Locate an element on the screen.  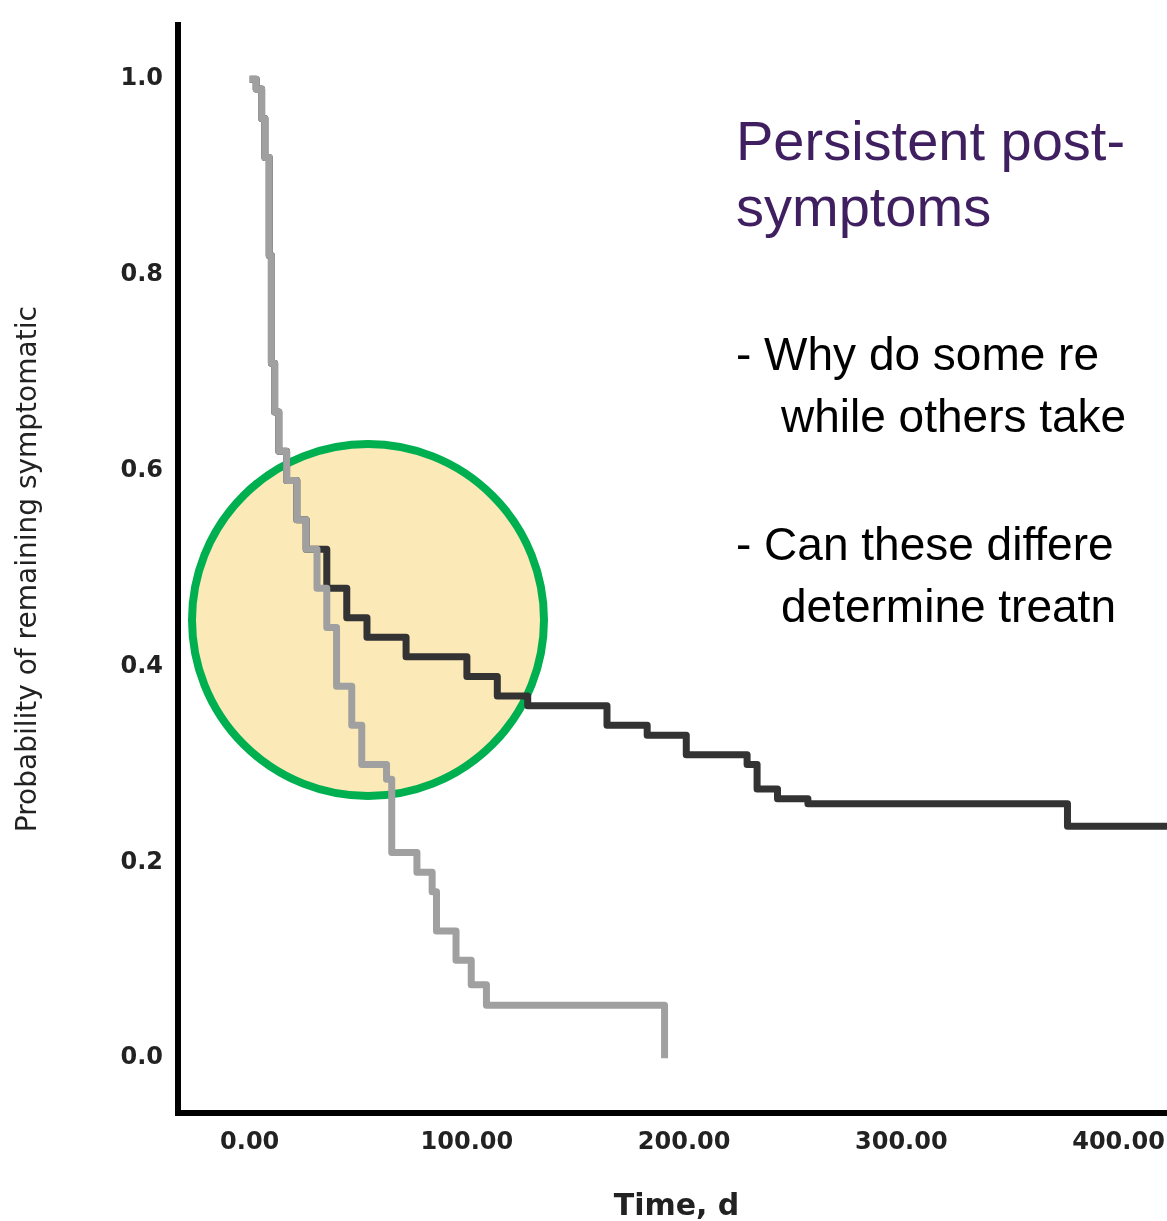
y-tick-label: 0.0 is located at coordinates (141, 1056).